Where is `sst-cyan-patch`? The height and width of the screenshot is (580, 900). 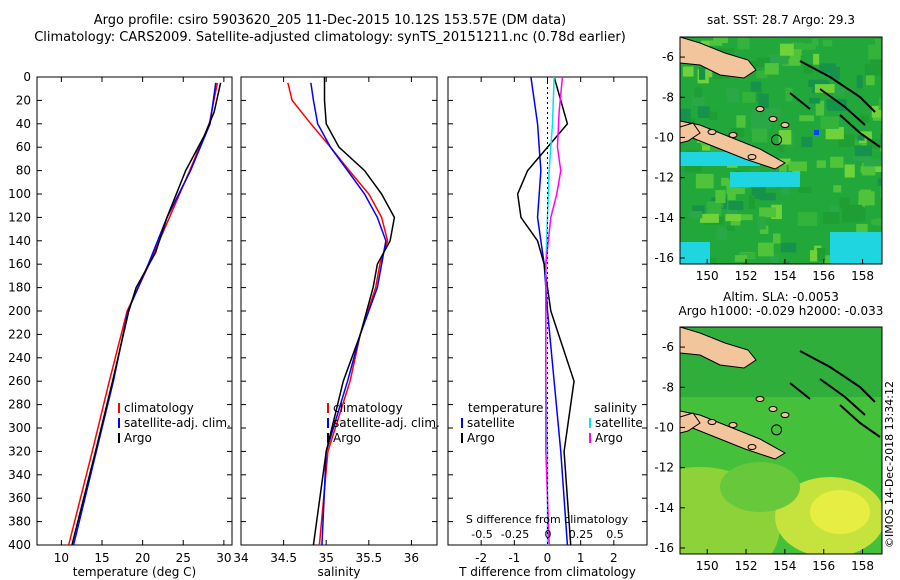
sst-cyan-patch is located at coordinates (856, 248).